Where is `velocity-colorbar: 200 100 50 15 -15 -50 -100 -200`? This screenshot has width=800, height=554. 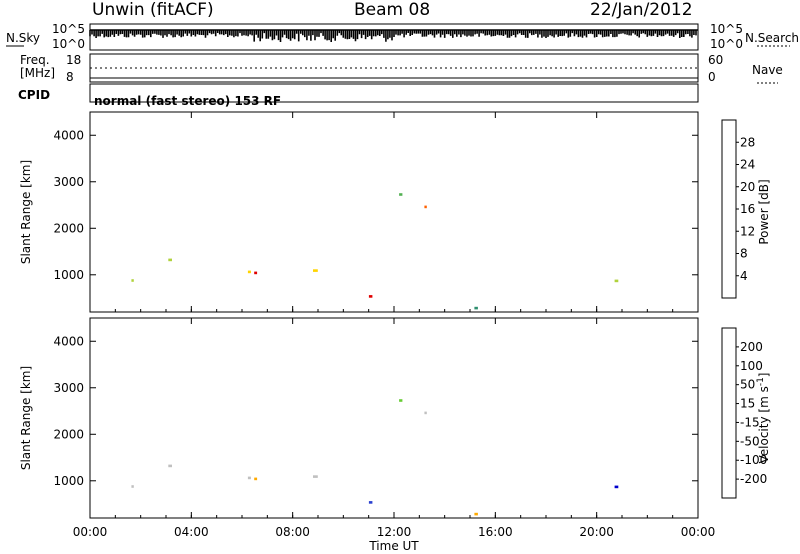 velocity-colorbar: 200 100 50 15 -15 -50 -100 -200 is located at coordinates (744, 413).